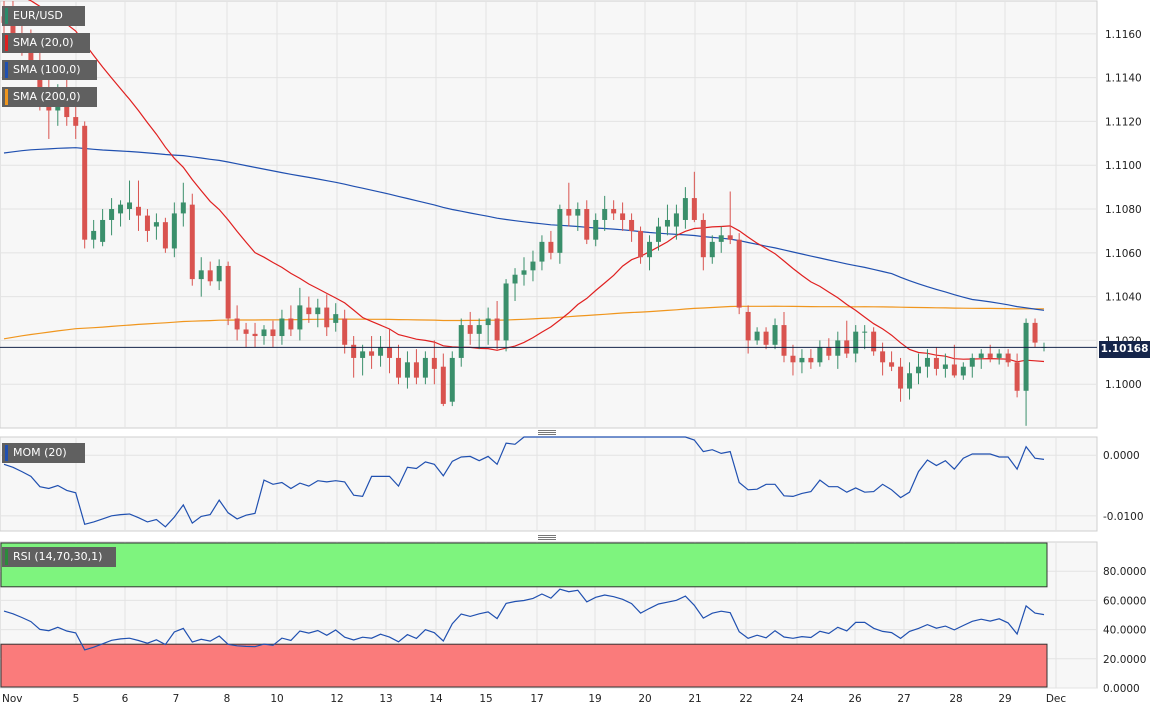 Image resolution: width=1168 pixels, height=710 pixels. I want to click on x-tick-label: 27, so click(903, 699).